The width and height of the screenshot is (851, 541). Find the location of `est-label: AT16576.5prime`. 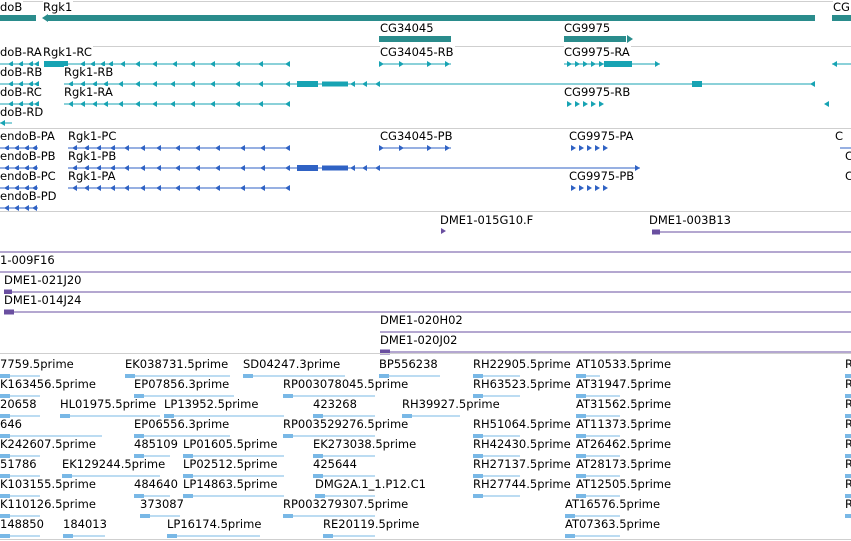

est-label: AT16576.5prime is located at coordinates (613, 504).